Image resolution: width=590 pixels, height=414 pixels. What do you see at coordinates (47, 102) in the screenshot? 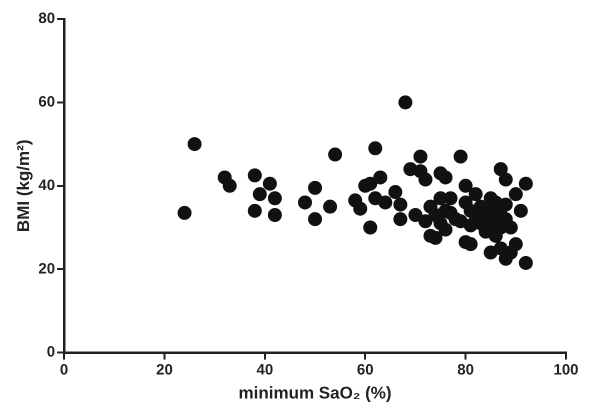
I see `y-tick-label: 60` at bounding box center [47, 102].